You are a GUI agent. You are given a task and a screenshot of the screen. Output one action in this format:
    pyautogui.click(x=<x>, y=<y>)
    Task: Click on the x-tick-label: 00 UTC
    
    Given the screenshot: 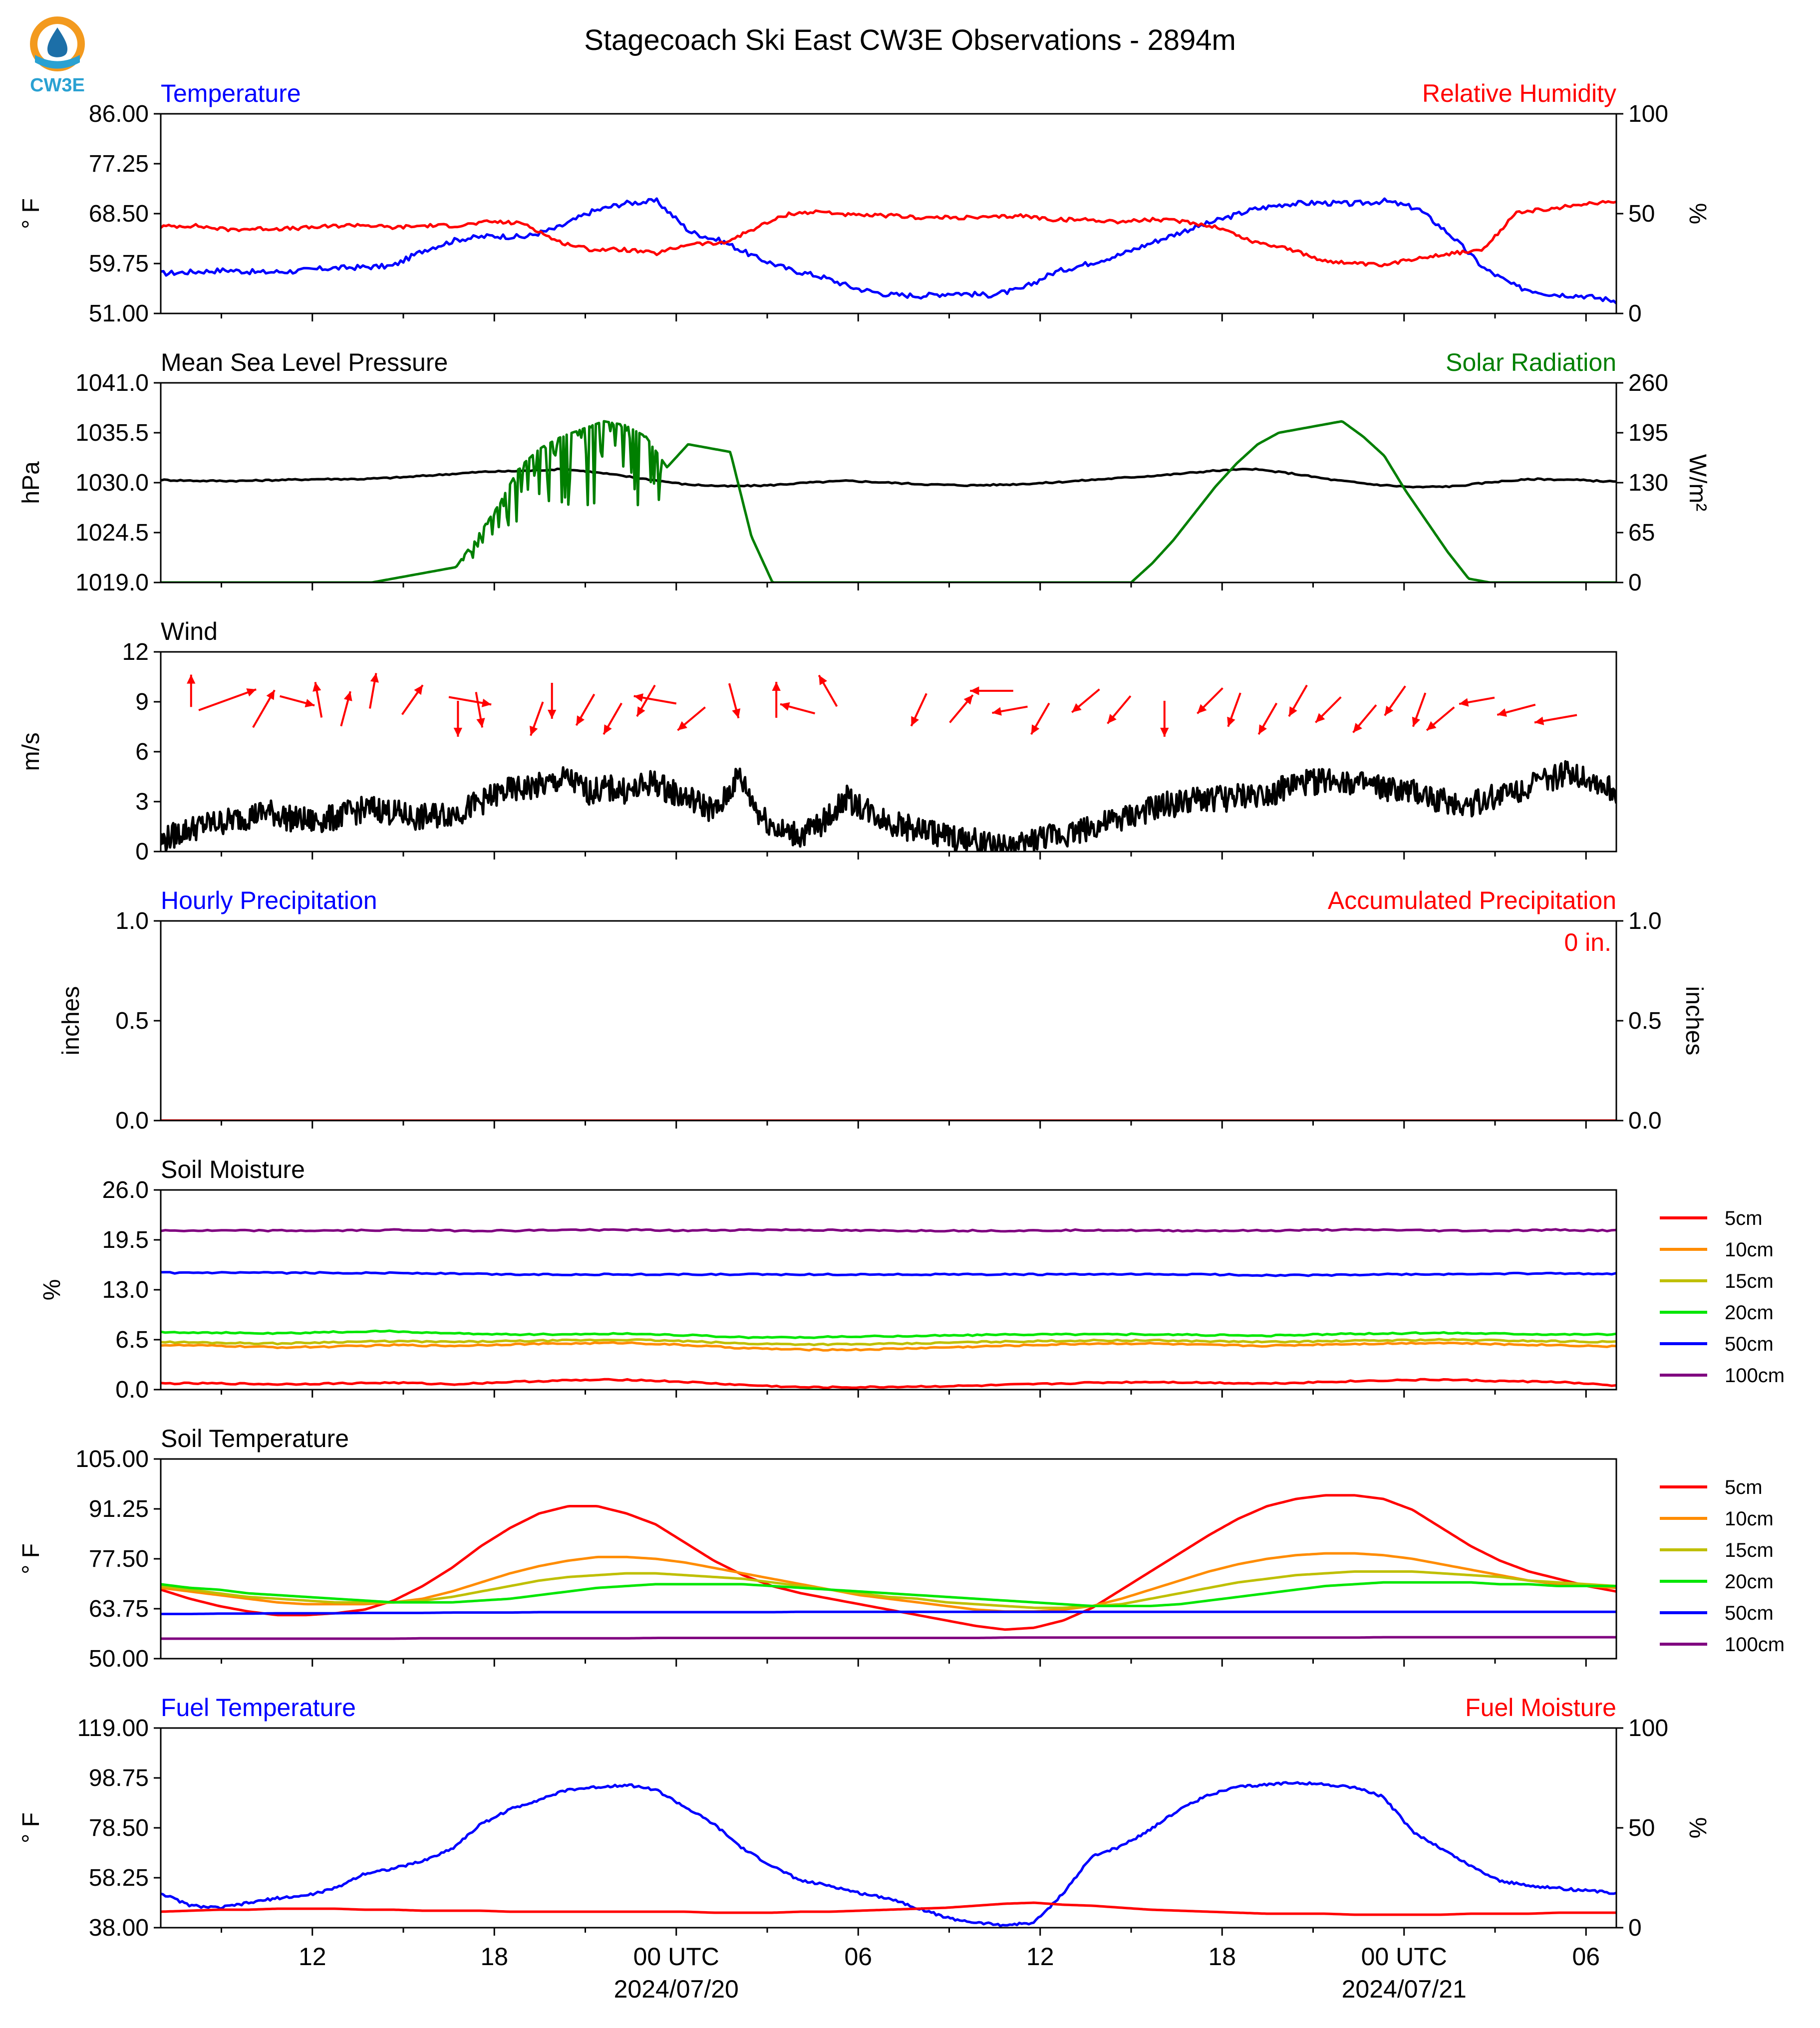 What is the action you would take?
    pyautogui.click(x=676, y=1957)
    